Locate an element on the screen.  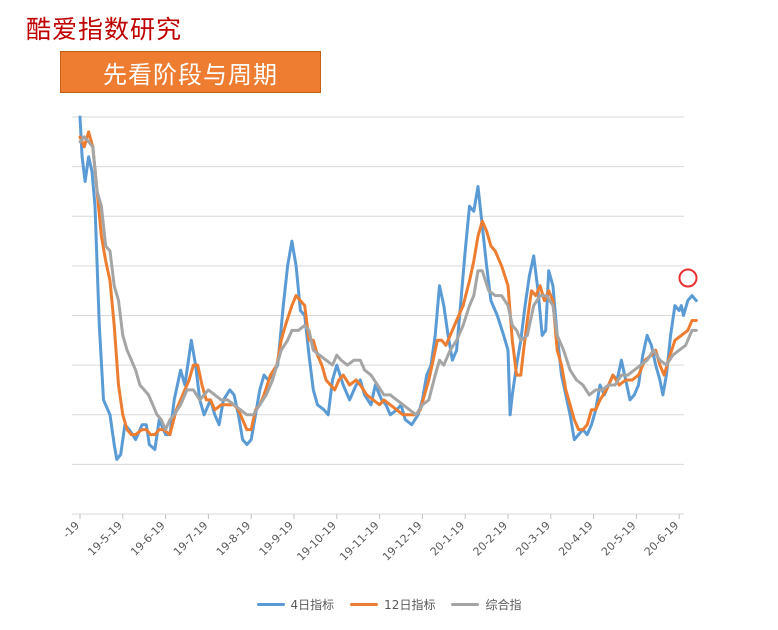
legend-item-4day: 4日指标 is located at coordinates (295, 604).